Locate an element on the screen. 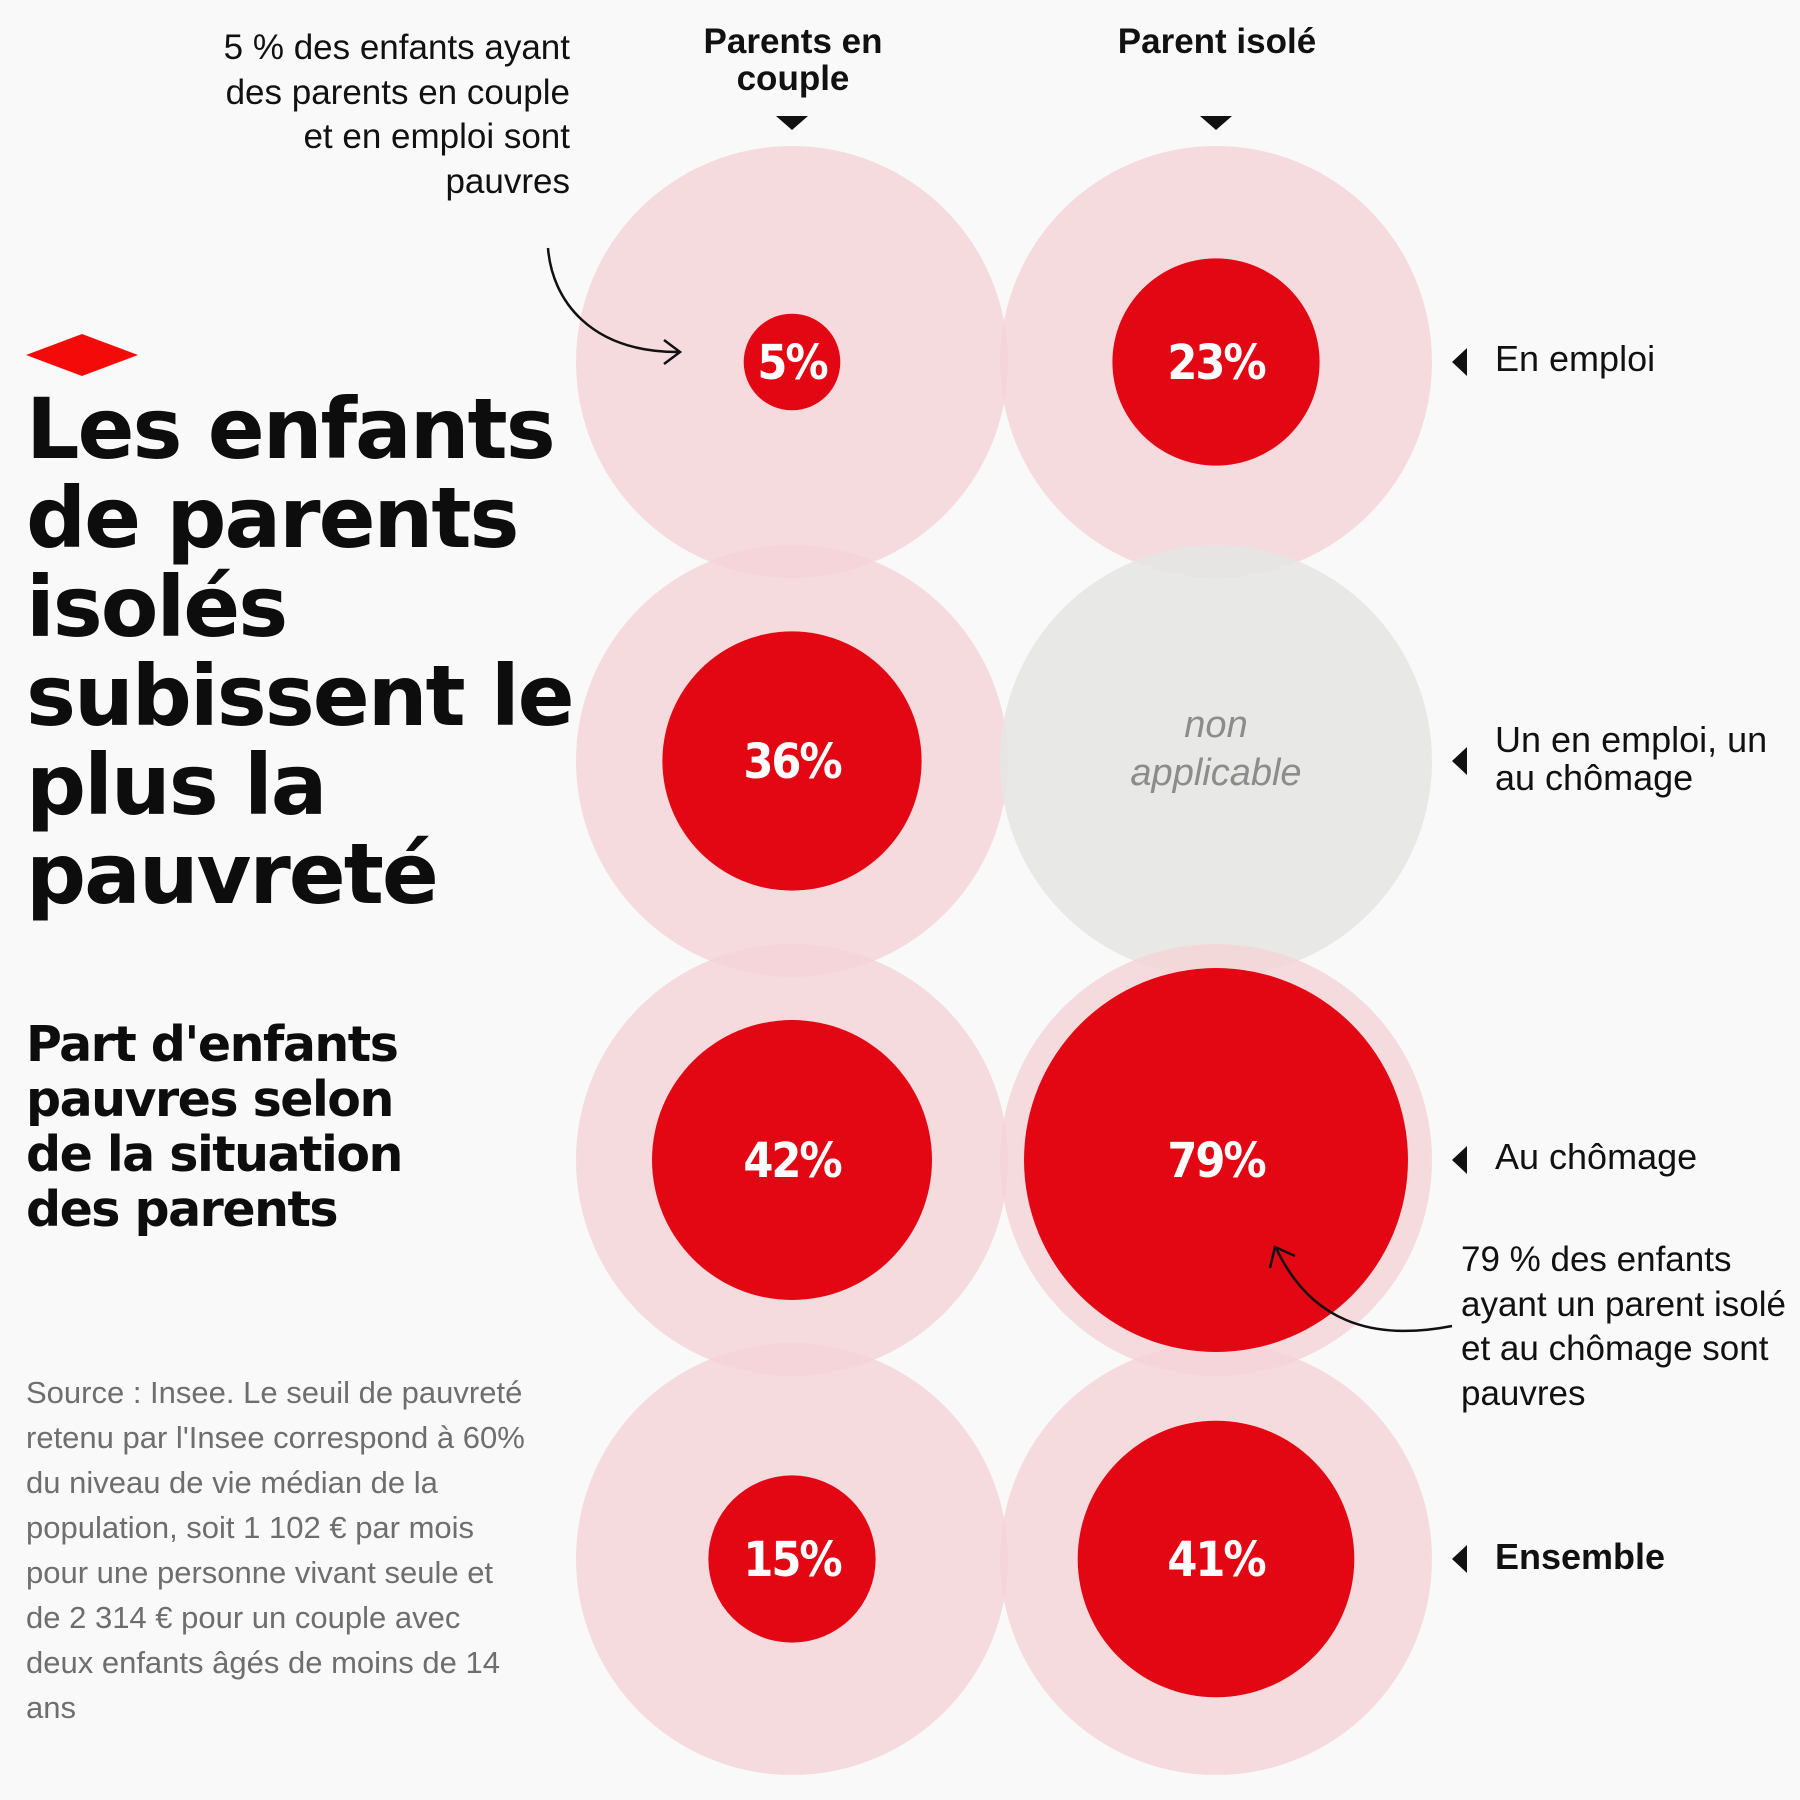 The image size is (1800, 1800). row-label-ensemble: Ensemble is located at coordinates (1580, 1556).